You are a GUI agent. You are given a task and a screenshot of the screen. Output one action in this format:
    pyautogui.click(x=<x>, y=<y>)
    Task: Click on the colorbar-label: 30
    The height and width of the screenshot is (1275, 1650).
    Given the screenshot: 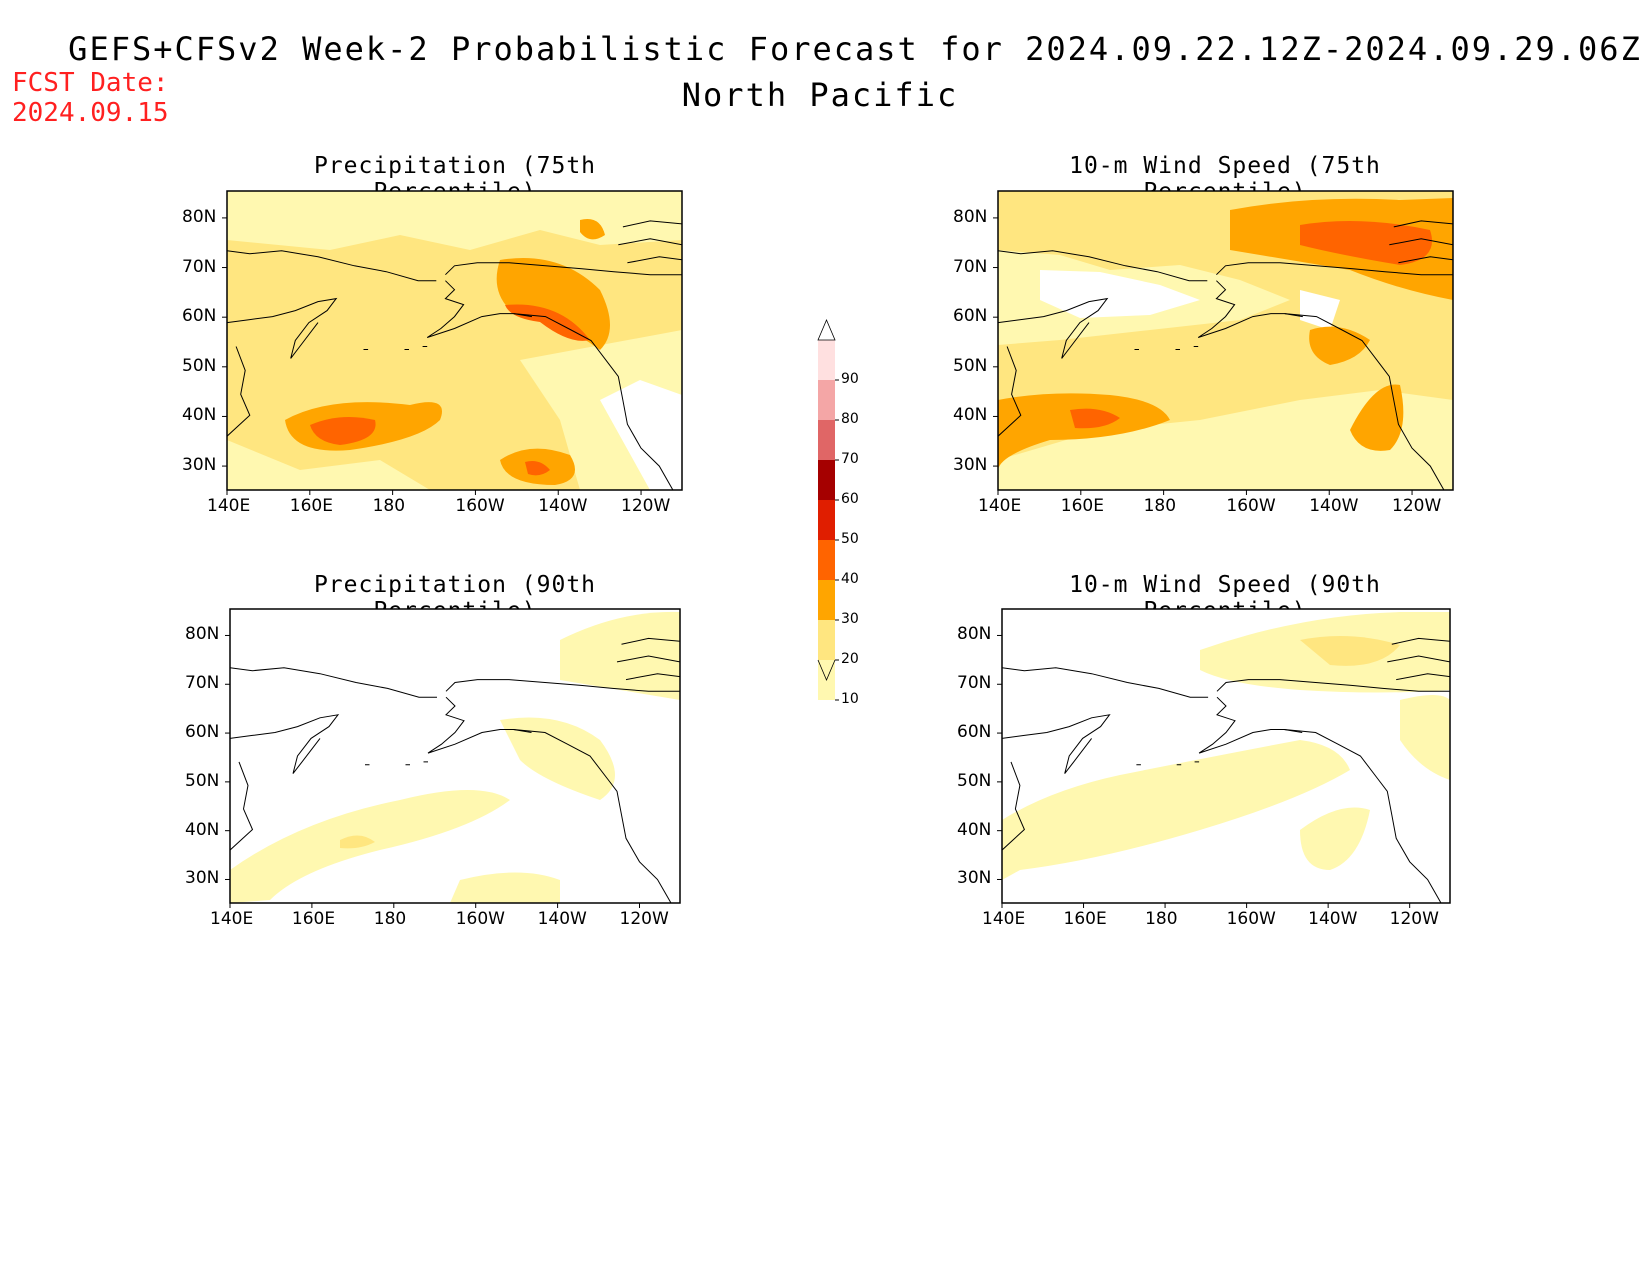 What is the action you would take?
    pyautogui.click(x=850, y=619)
    